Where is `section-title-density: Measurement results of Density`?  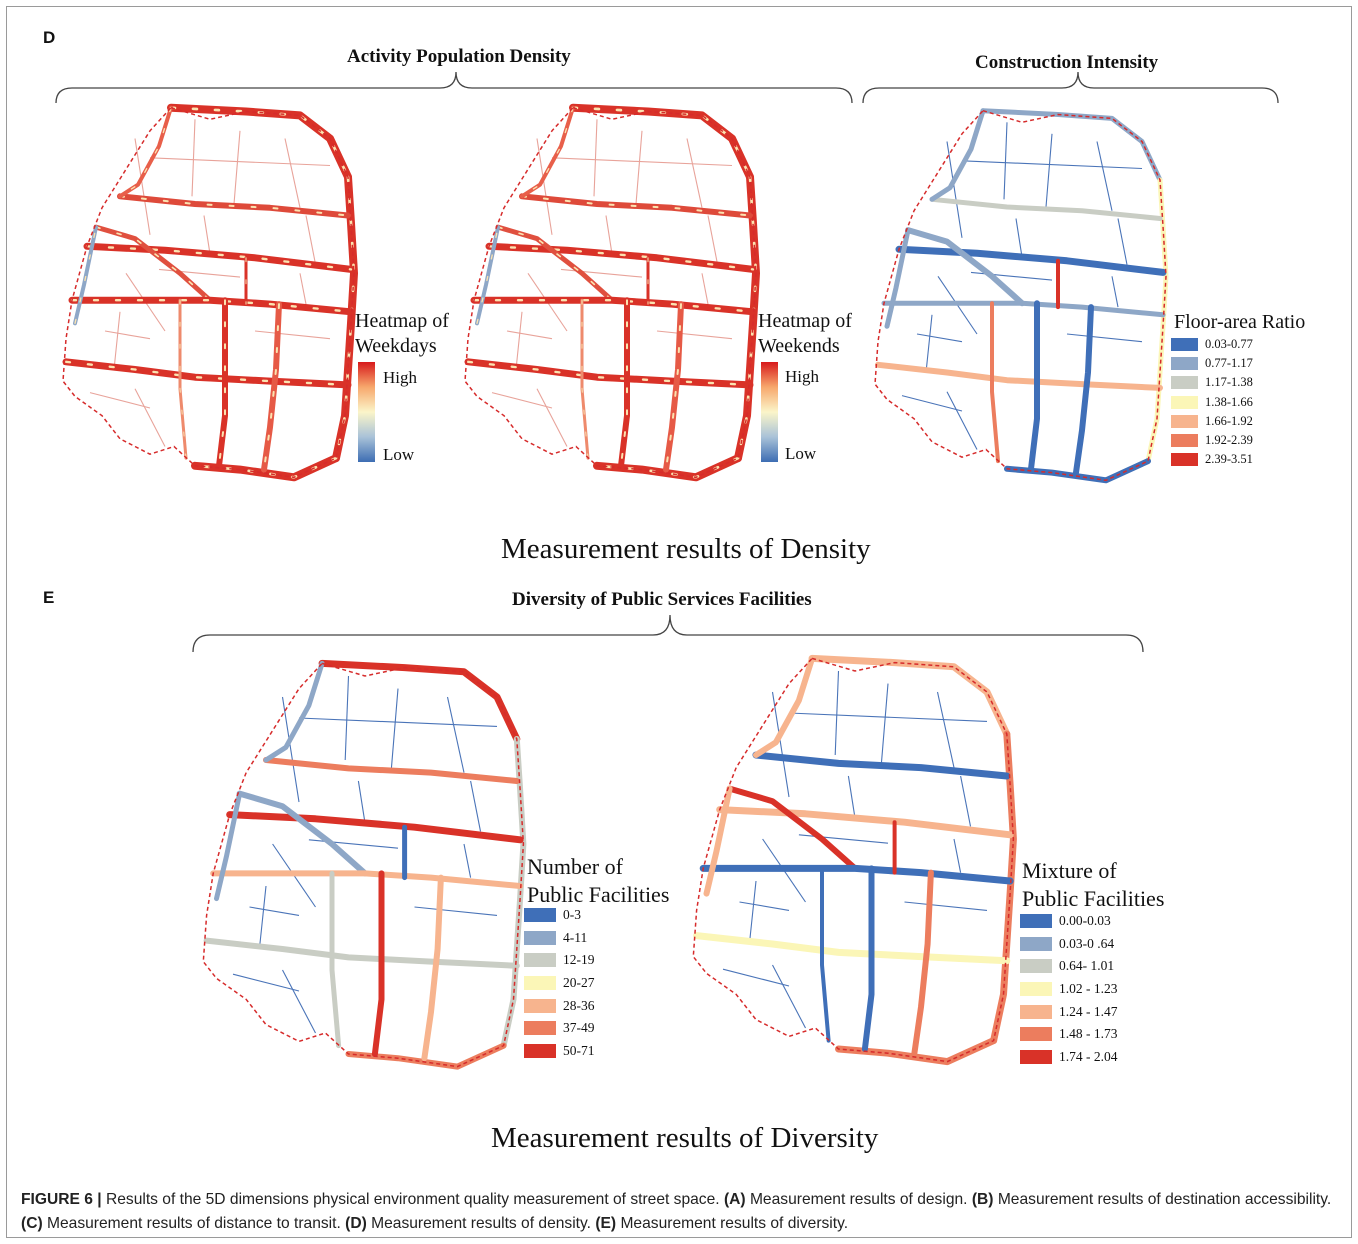 section-title-density: Measurement results of Density is located at coordinates (686, 549).